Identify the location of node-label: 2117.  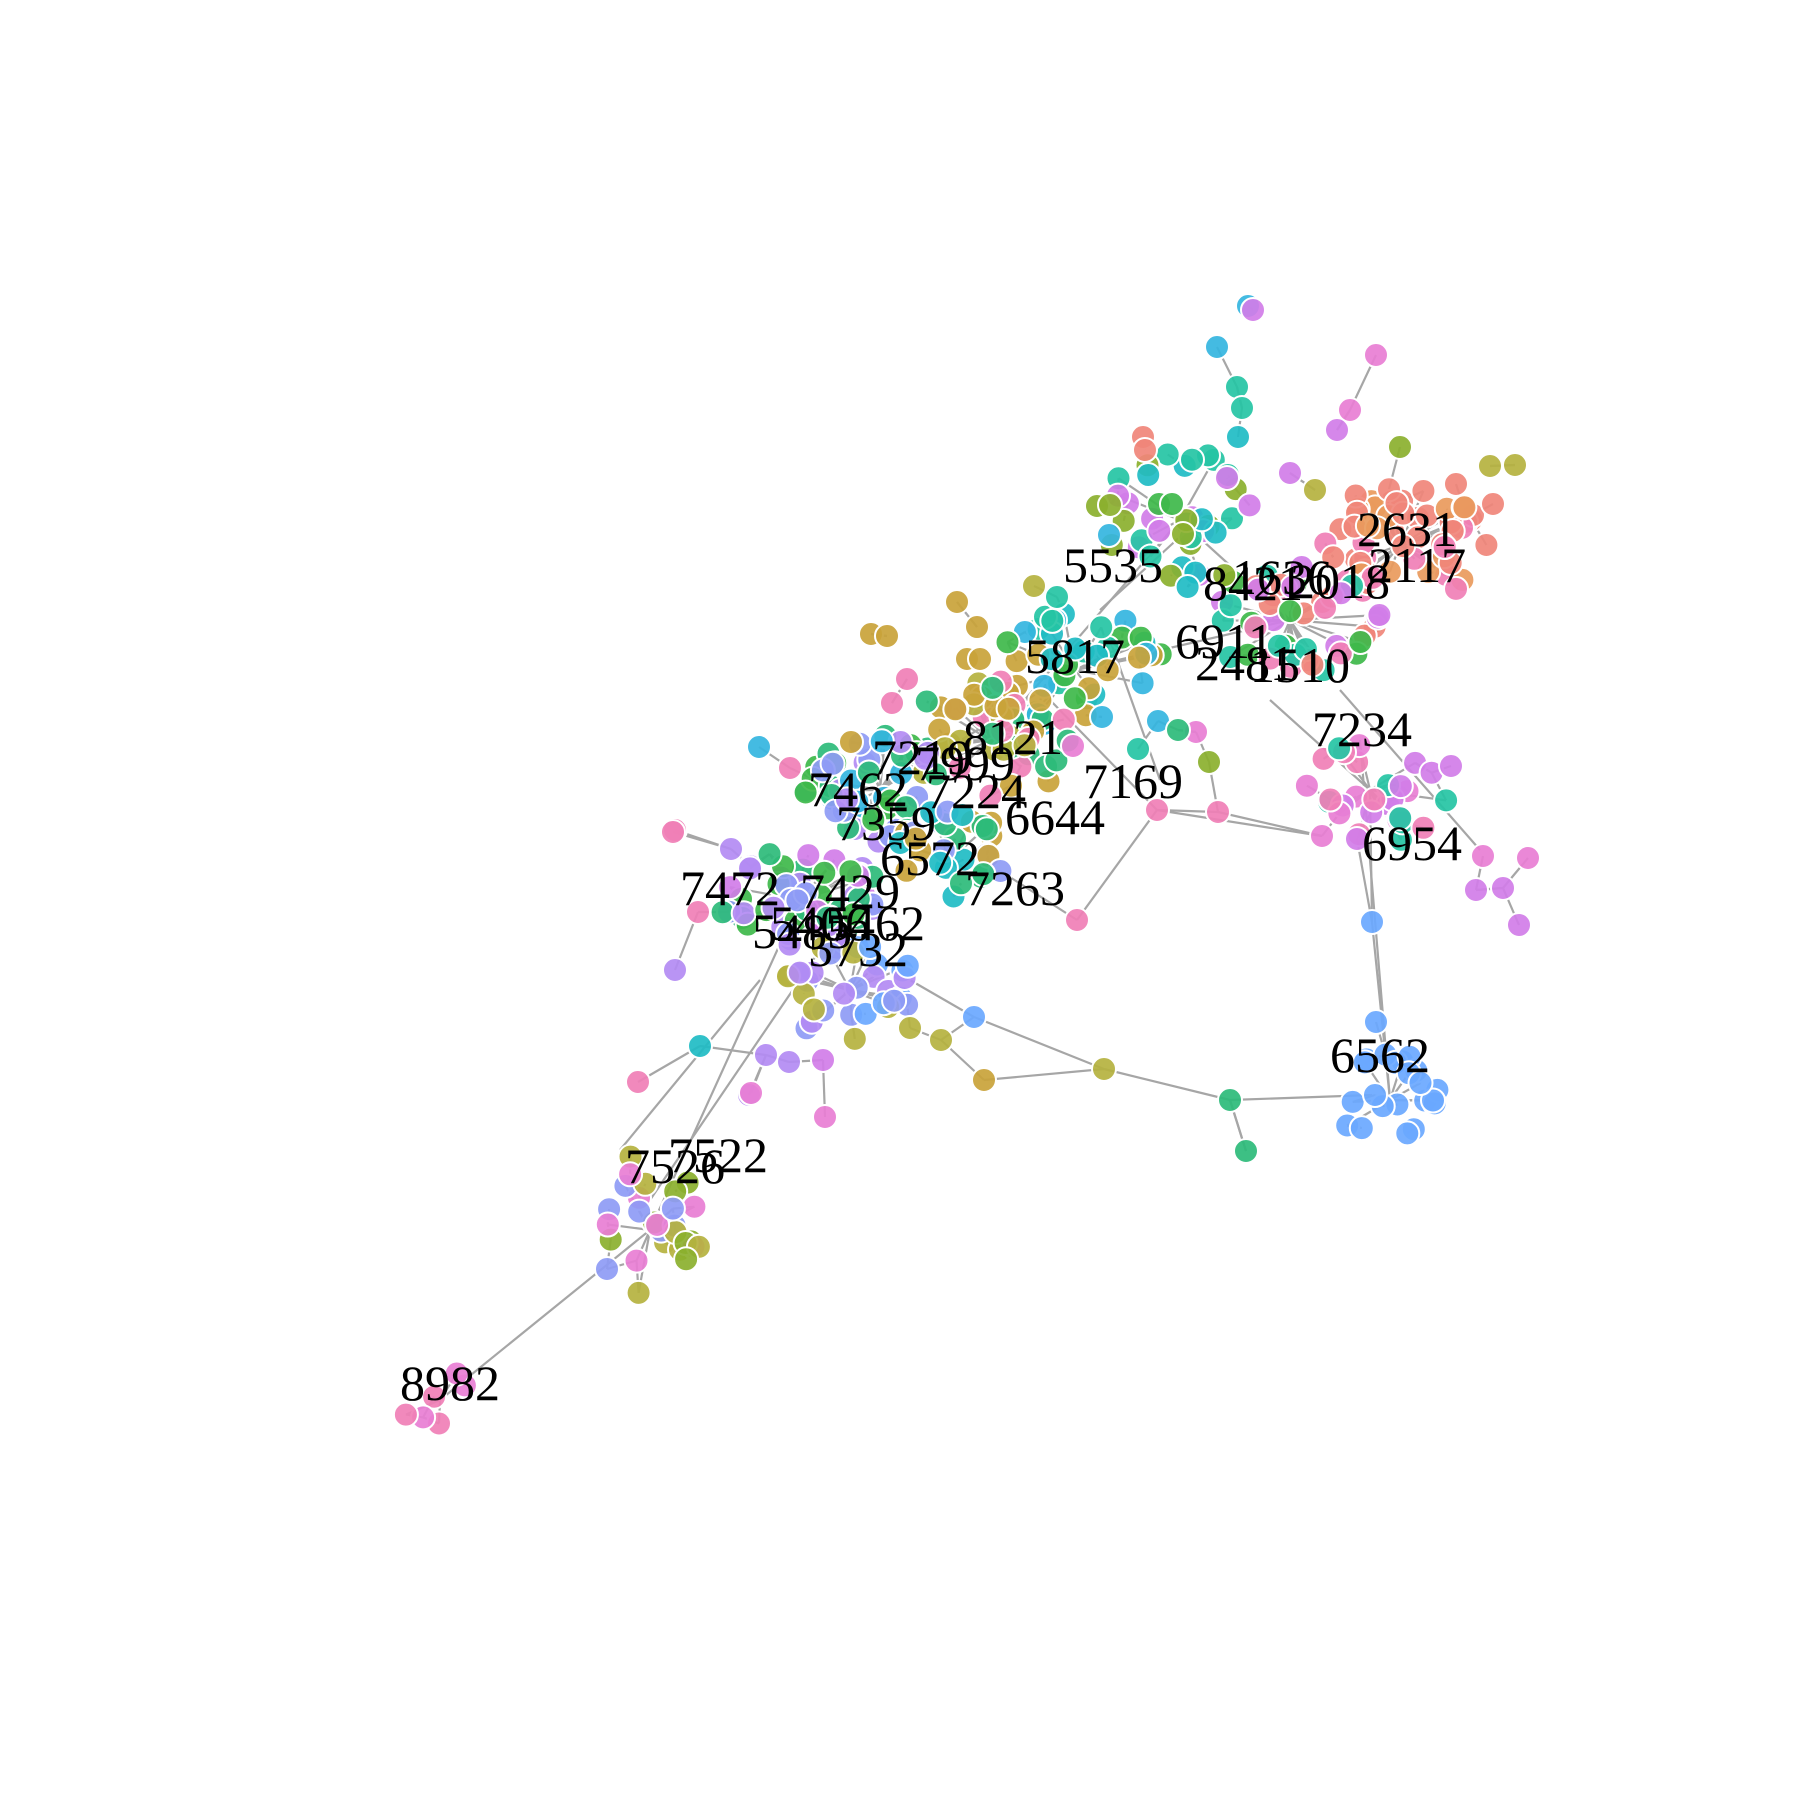
(1417, 565).